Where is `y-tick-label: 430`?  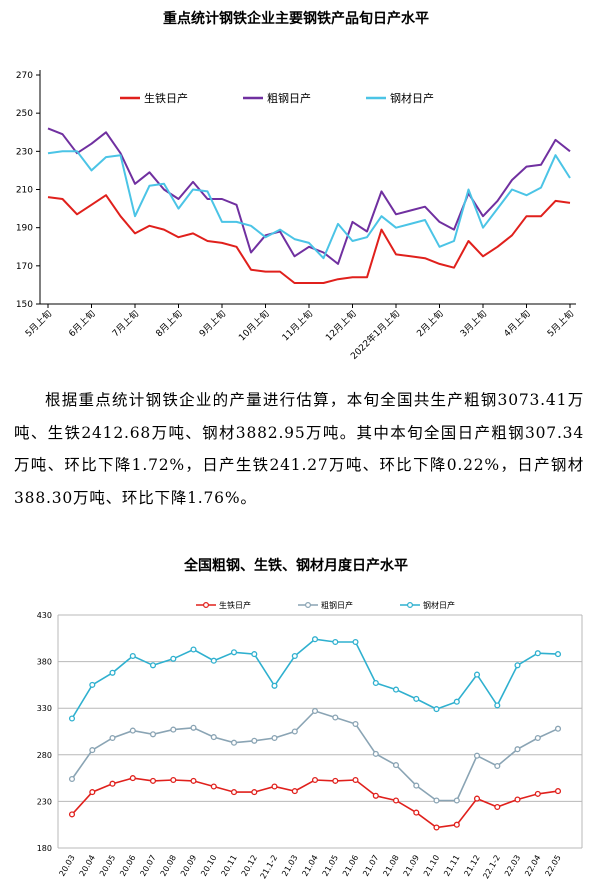
y-tick-label: 430 is located at coordinates (44, 615).